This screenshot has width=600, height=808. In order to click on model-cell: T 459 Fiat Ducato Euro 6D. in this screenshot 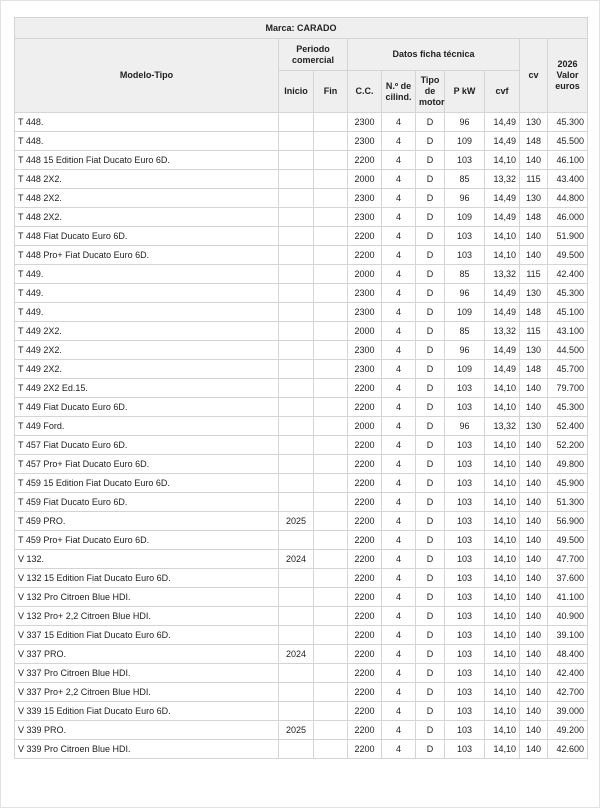, I will do `click(146, 502)`.